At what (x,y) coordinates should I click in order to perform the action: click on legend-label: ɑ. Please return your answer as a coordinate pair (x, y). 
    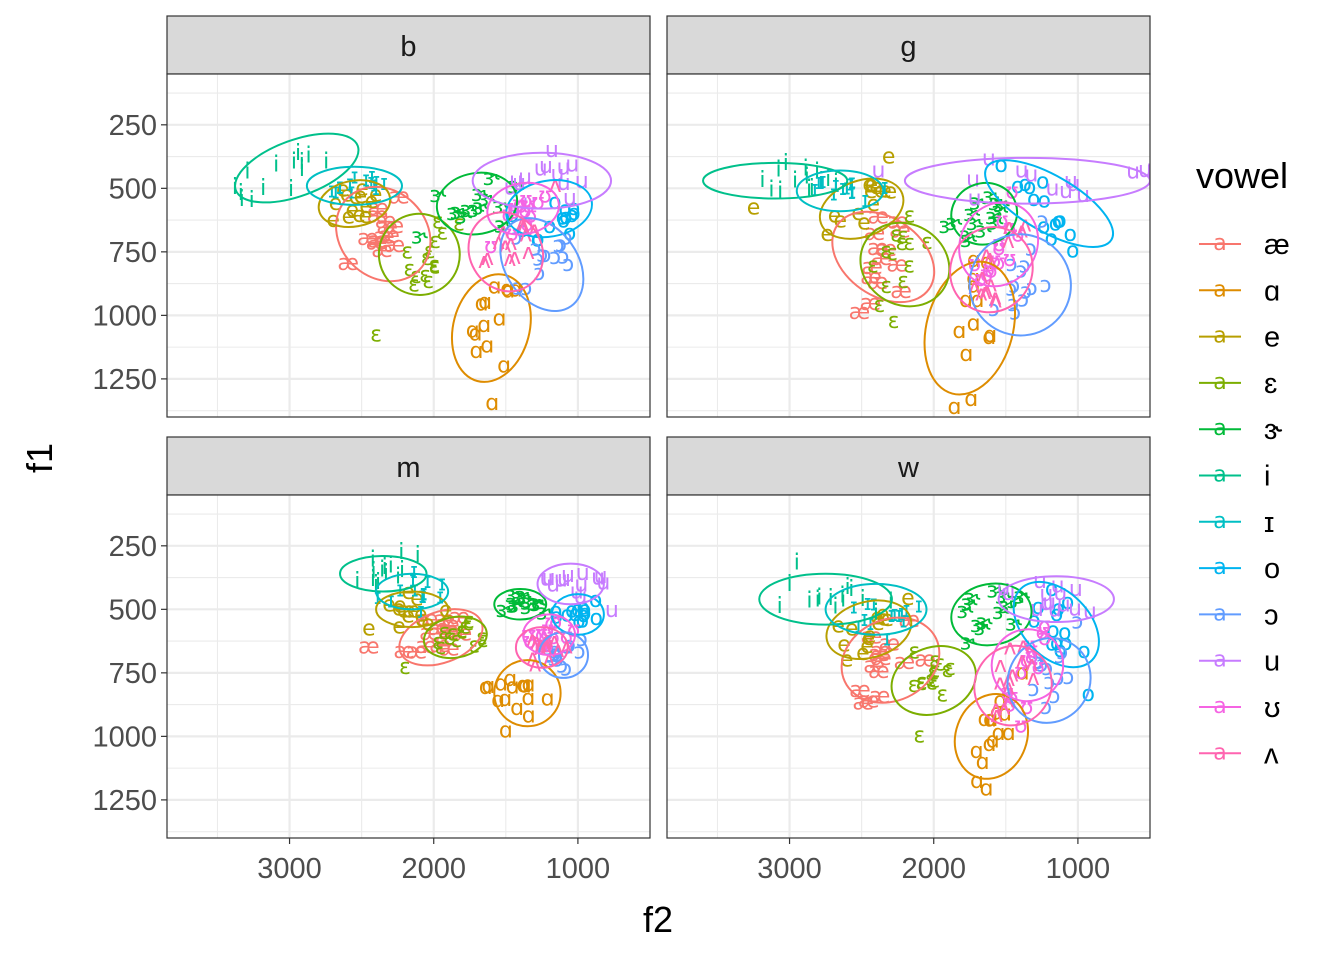
    Looking at the image, I should click on (1272, 291).